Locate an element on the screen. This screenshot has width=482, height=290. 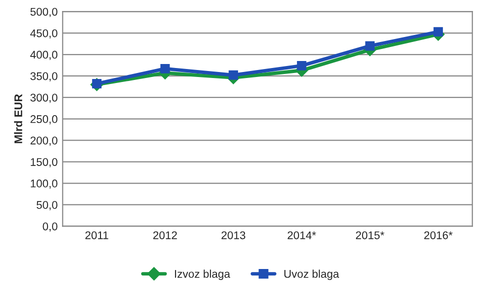
legend-label: Izvoz blaga is located at coordinates (202, 275).